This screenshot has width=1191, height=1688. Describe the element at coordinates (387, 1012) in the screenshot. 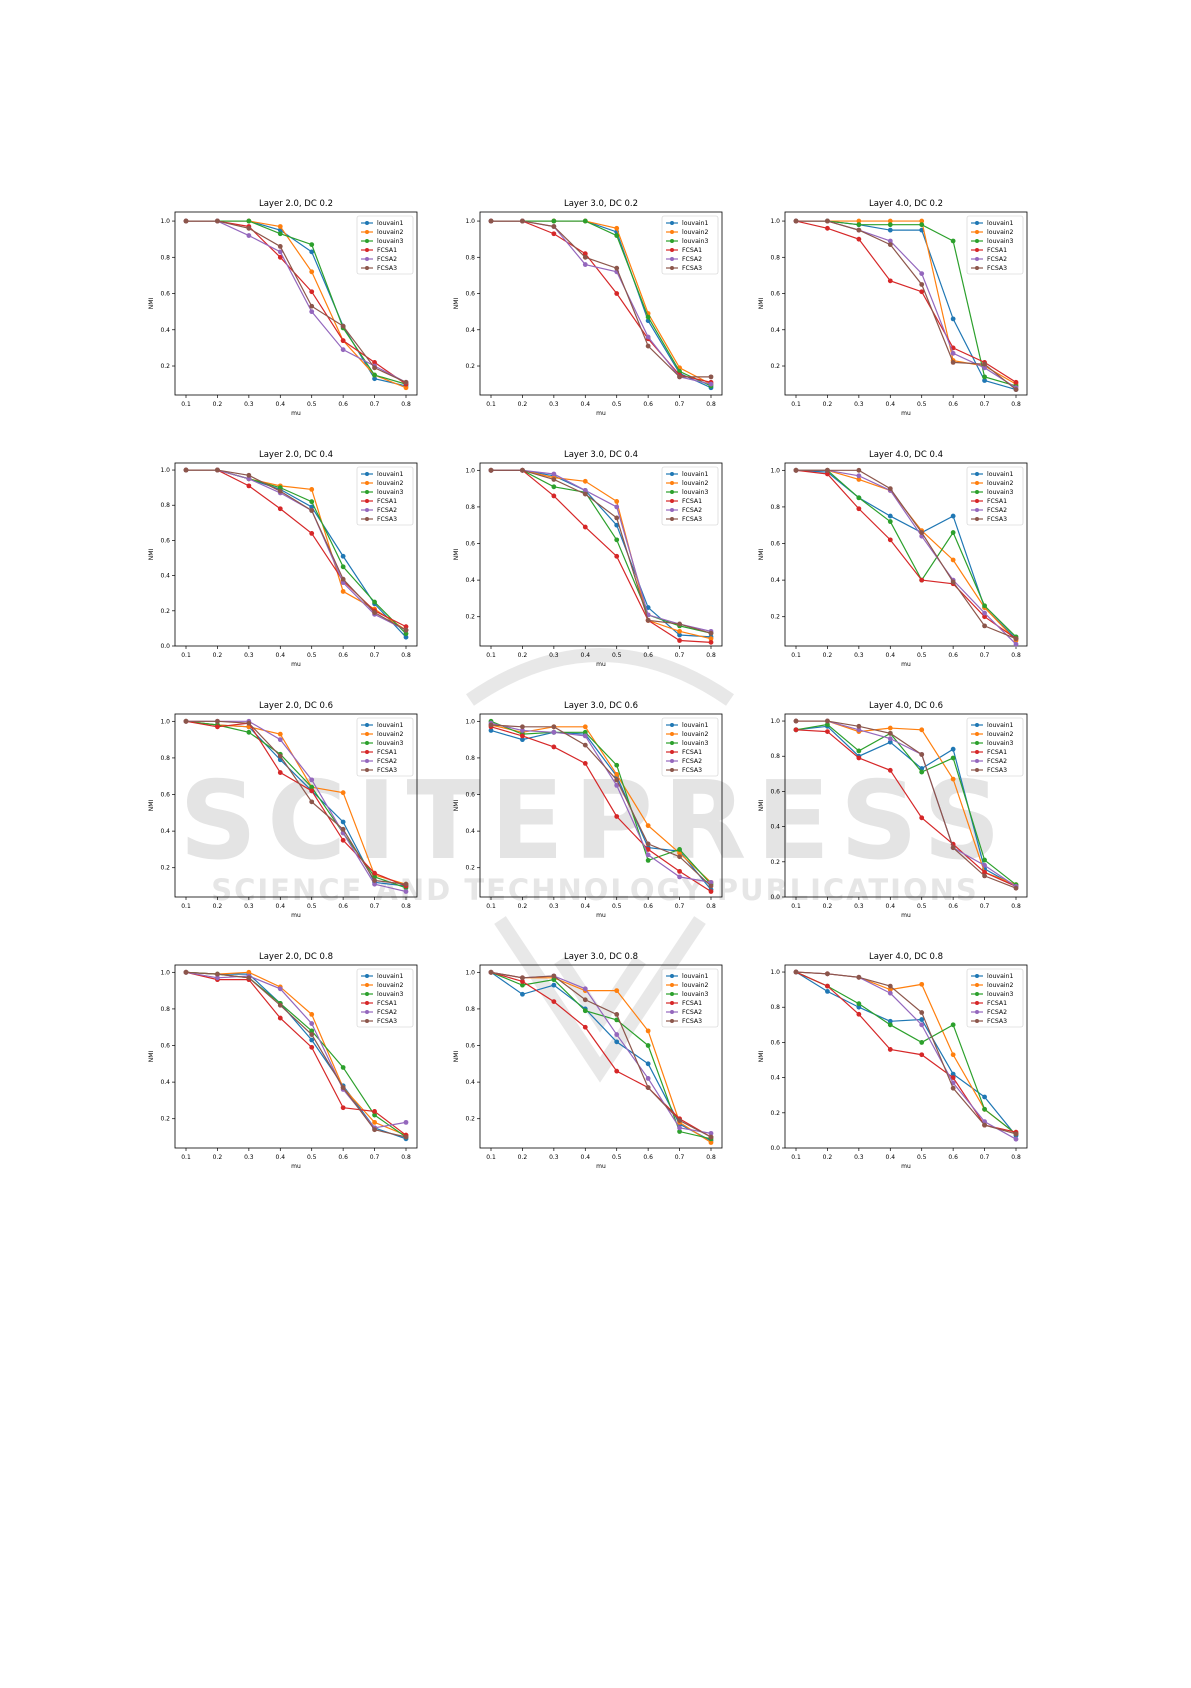

I see `legend-label: FCSA2` at that location.